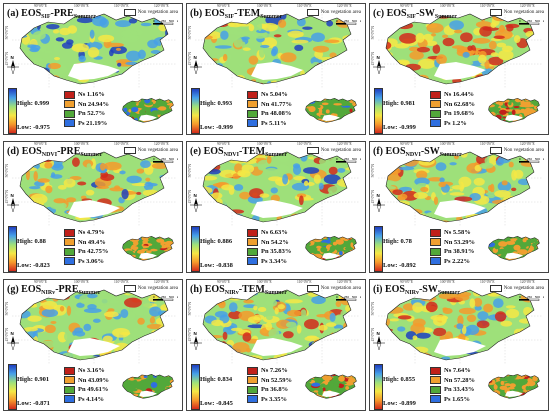 This screenshot has height=413, width=550. I want to click on legend-item-pn: Pn 38.91%, so click(455, 252).